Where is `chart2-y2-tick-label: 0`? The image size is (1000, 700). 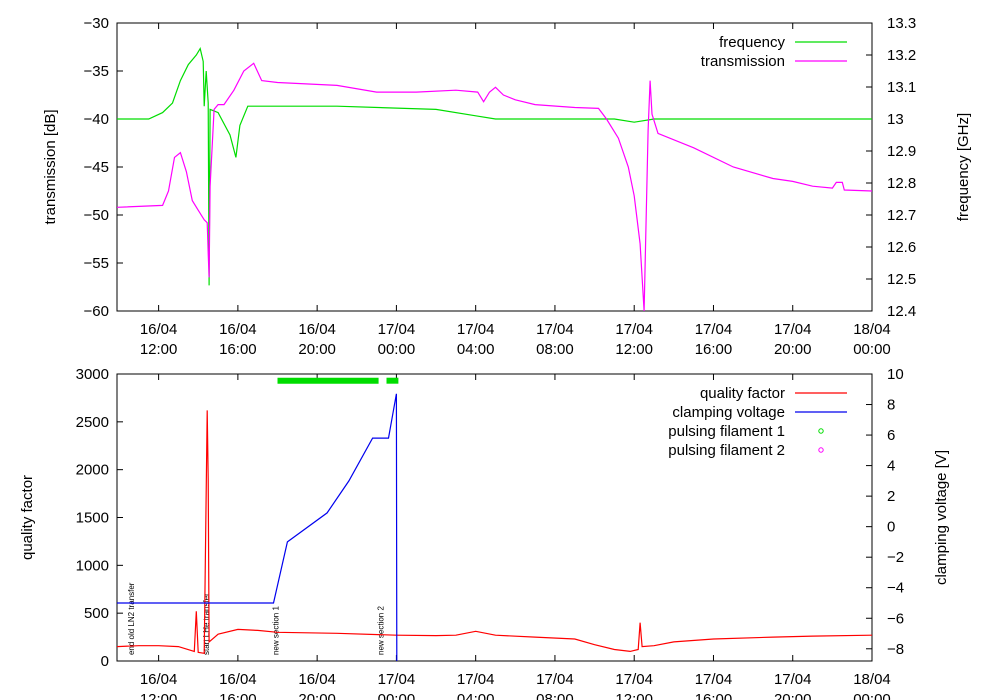
chart2-y2-tick-label: 0 is located at coordinates (891, 527).